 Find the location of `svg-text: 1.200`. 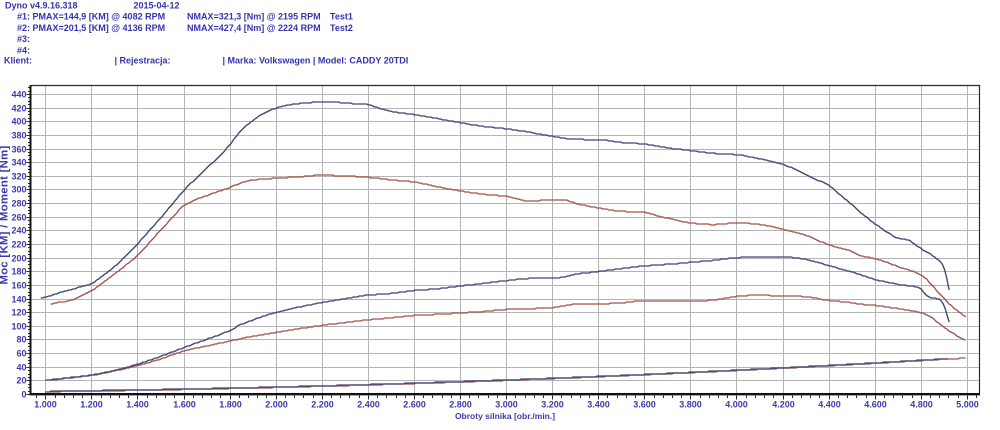

svg-text: 1.200 is located at coordinates (91, 405).